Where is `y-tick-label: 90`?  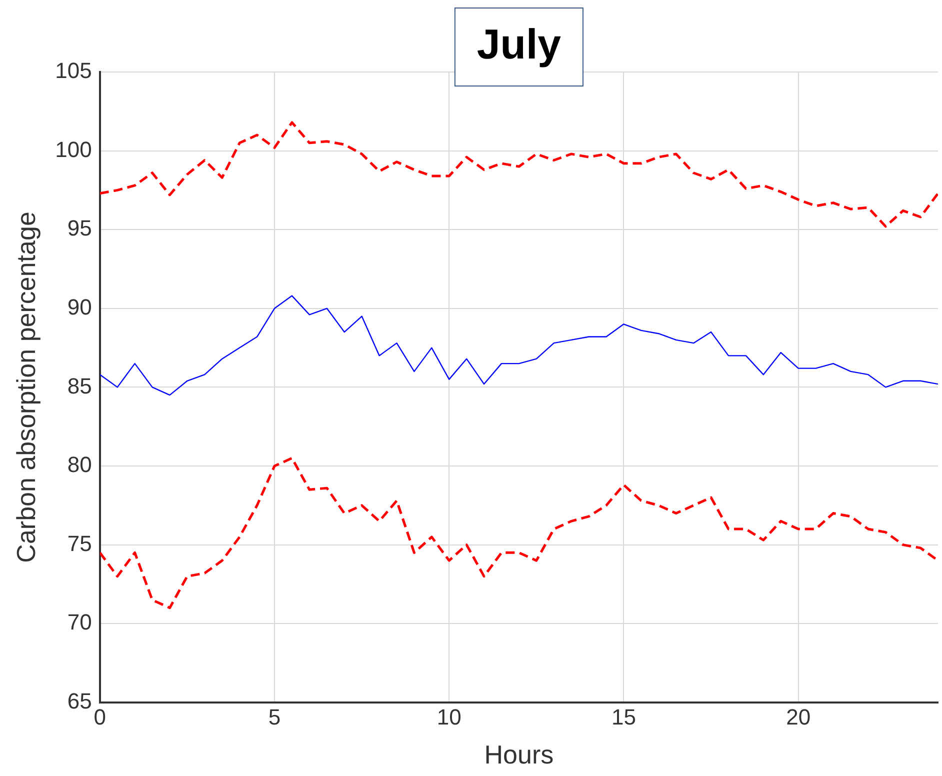 y-tick-label: 90 is located at coordinates (79, 307).